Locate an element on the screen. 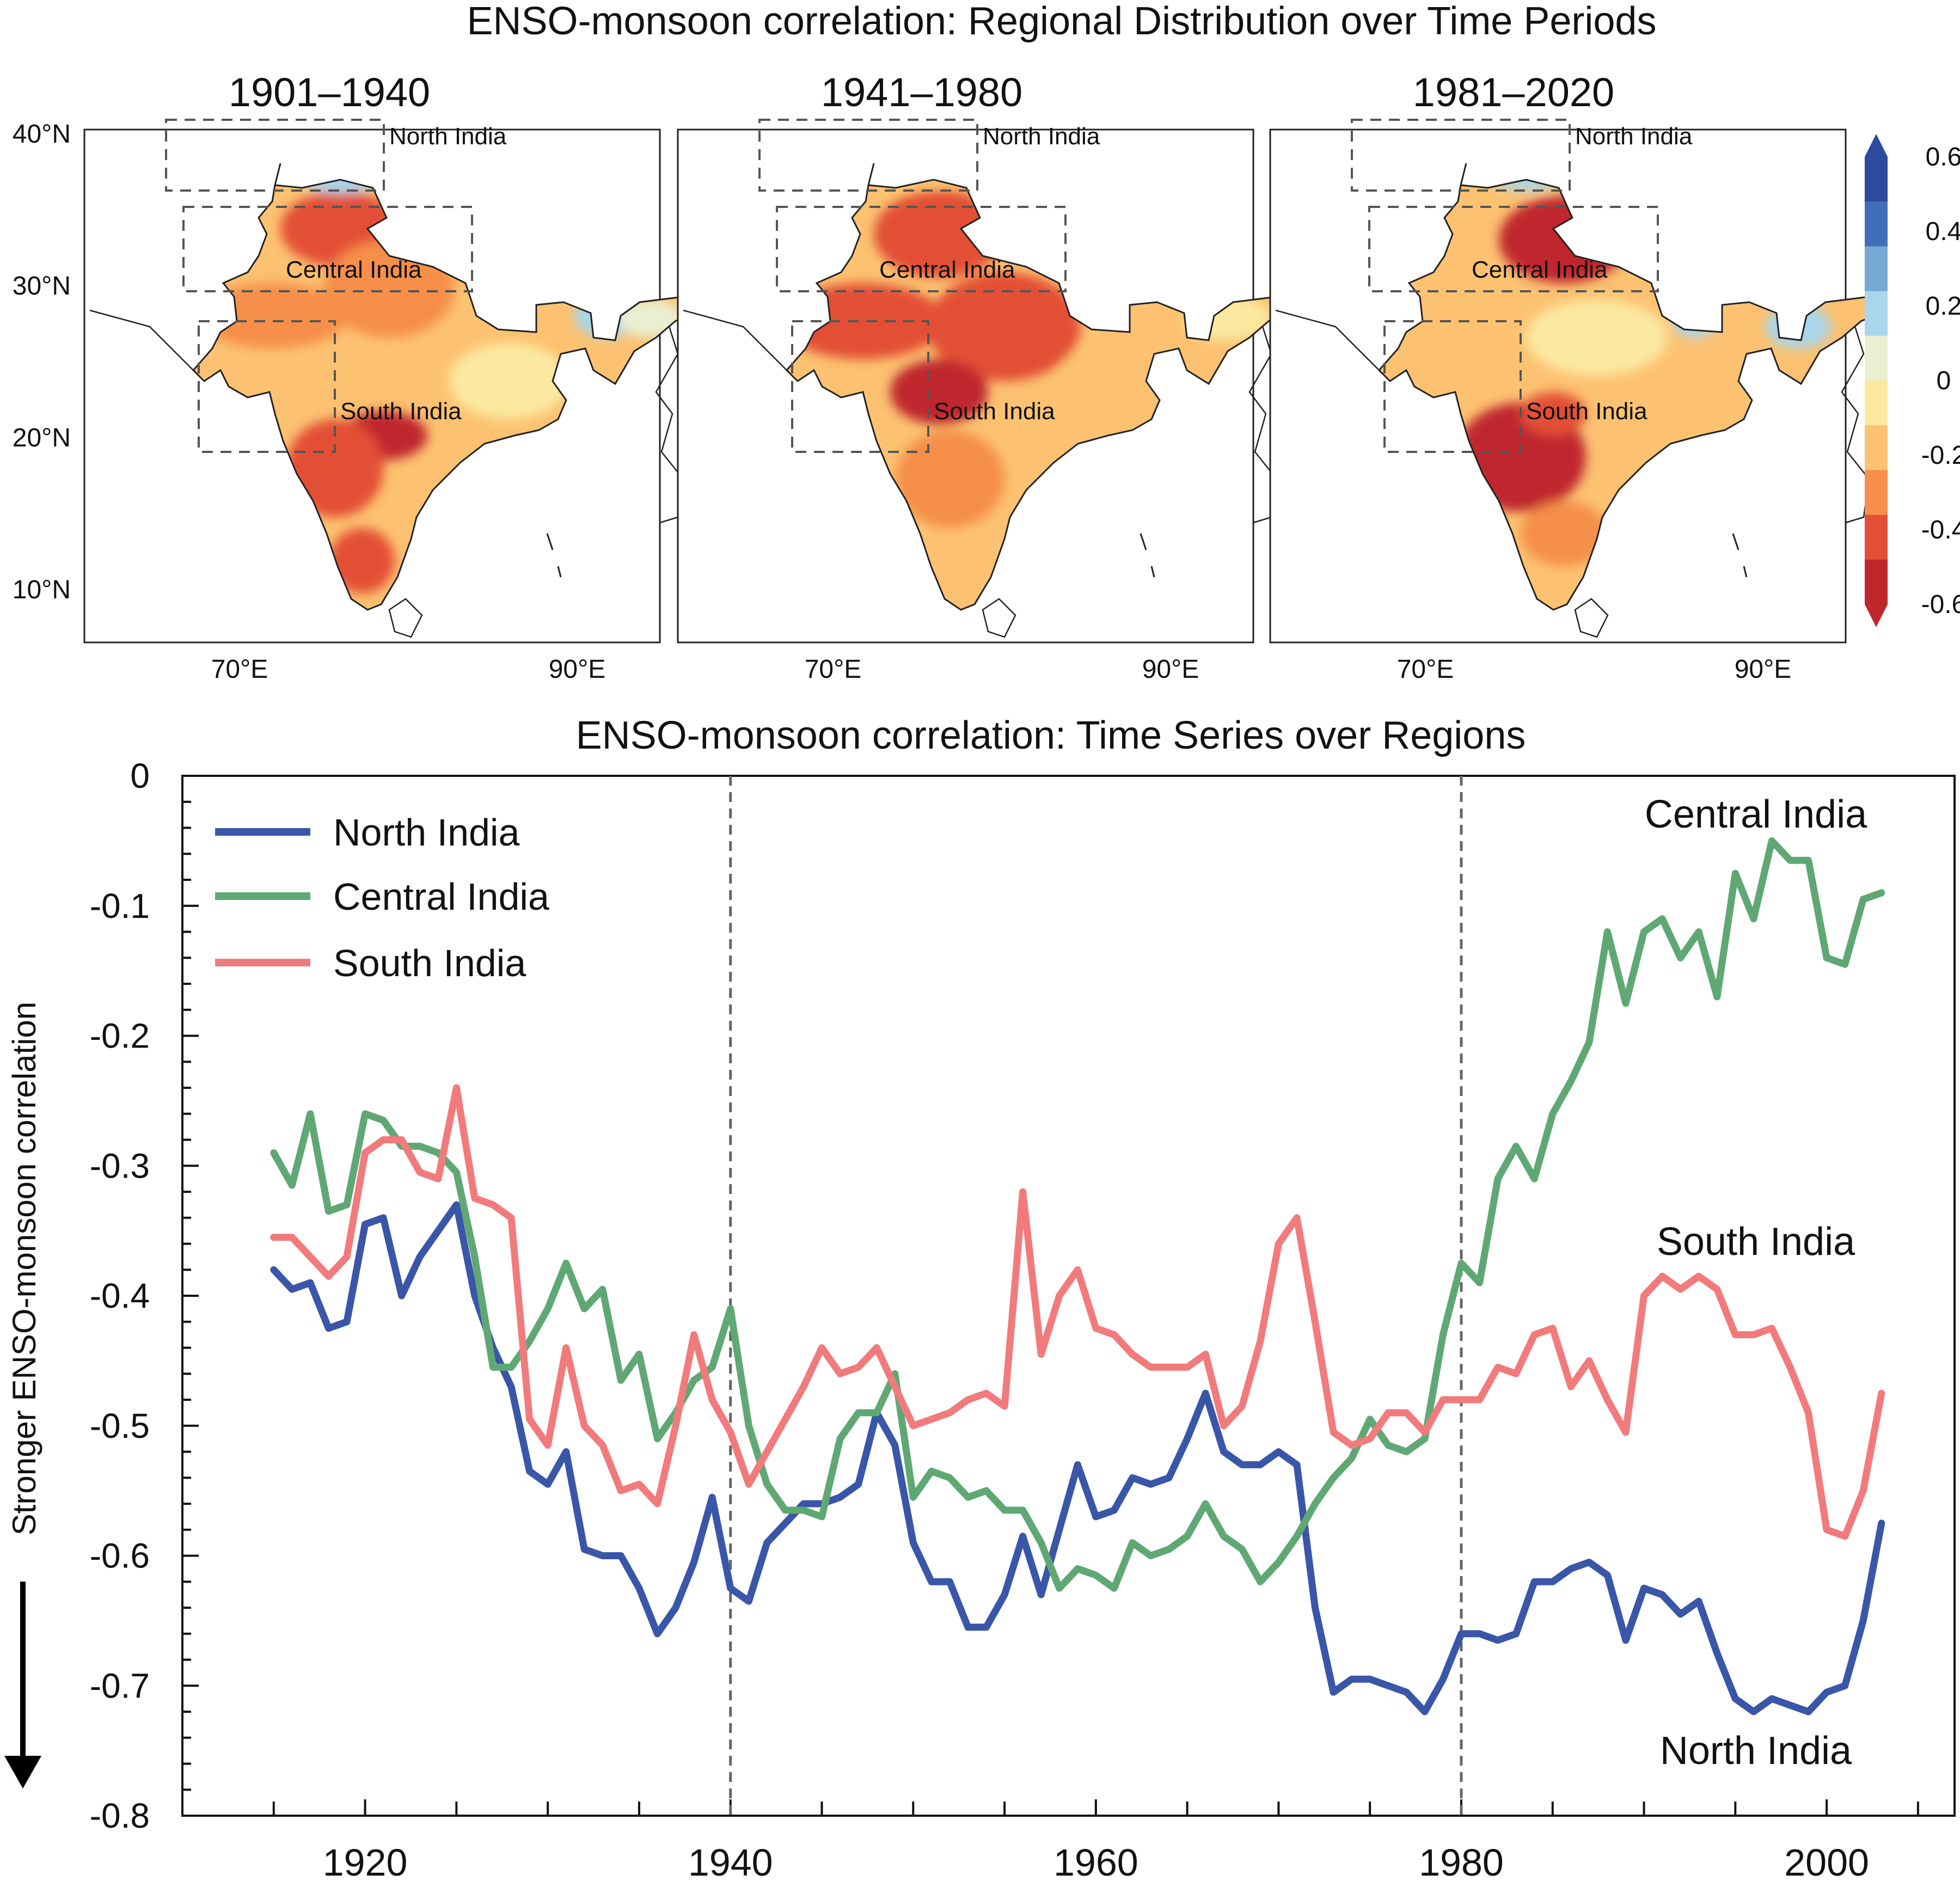 The image size is (1960, 1899). legend: North India Central India South India is located at coordinates (382, 898).